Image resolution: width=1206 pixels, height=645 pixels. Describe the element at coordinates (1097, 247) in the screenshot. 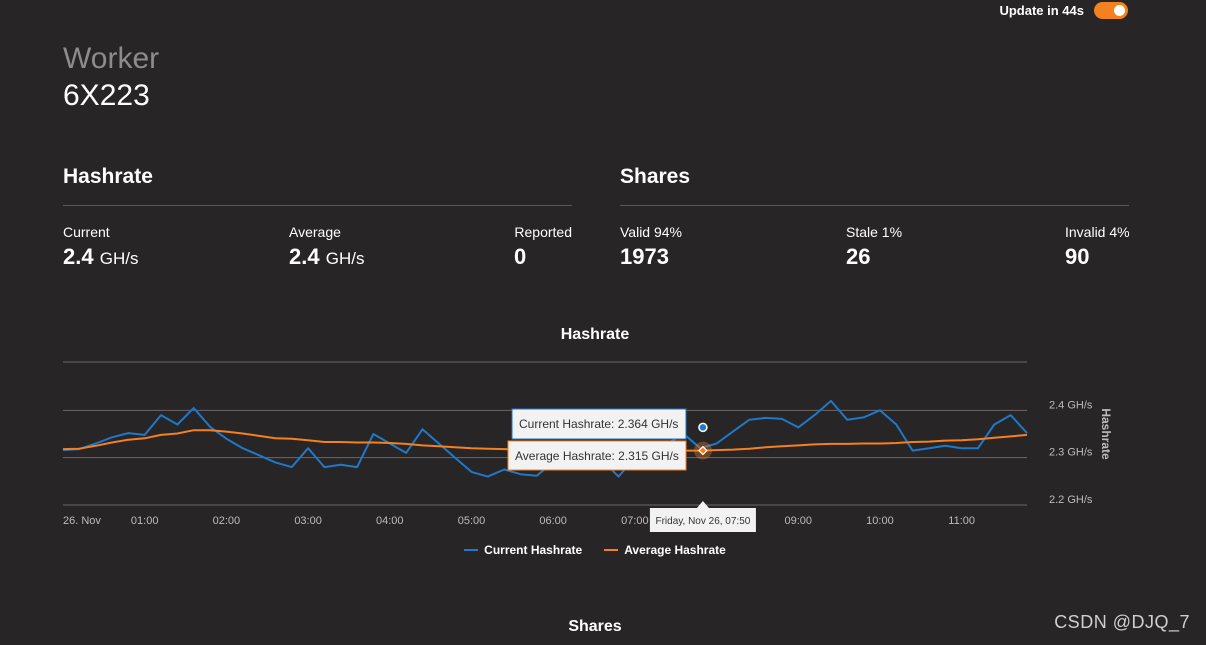

I see `invalid-shares-stat: Invalid 4% 90` at that location.